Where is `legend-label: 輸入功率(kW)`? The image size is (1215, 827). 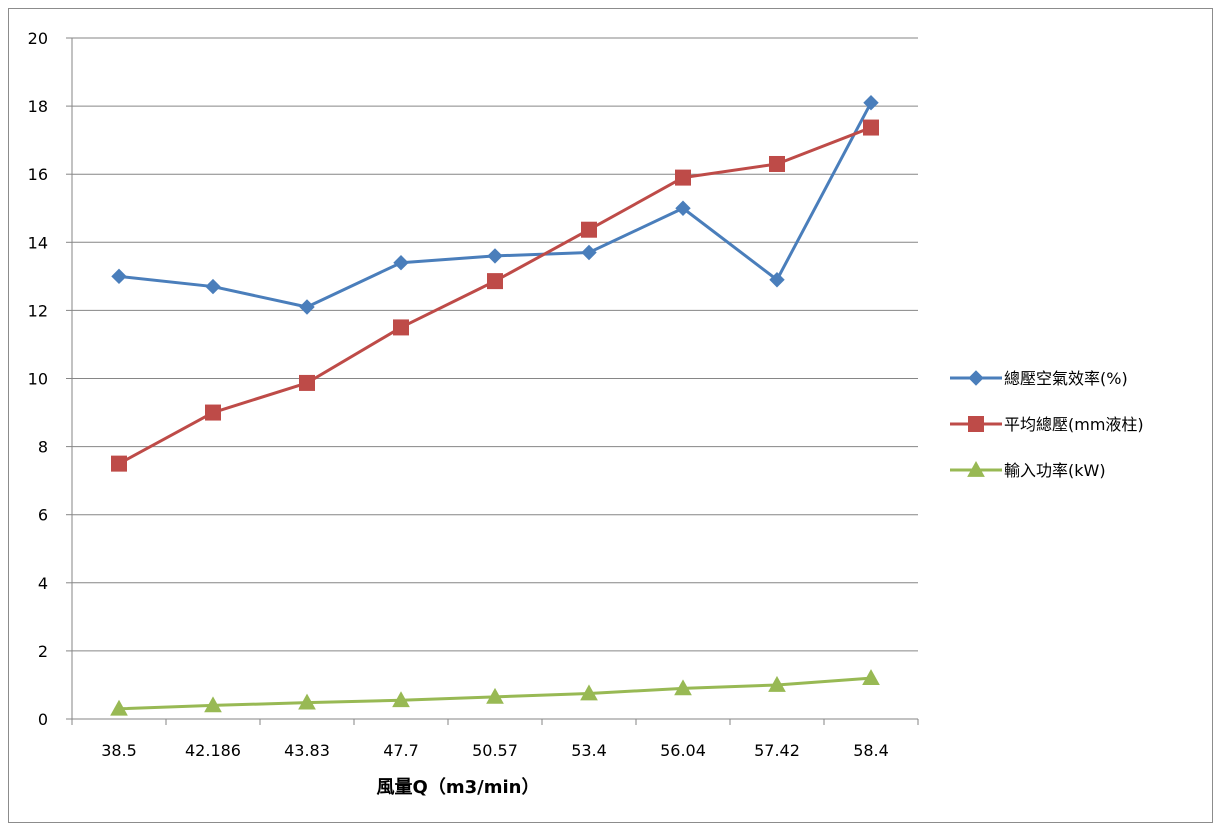
legend-label: 輸入功率(kW) is located at coordinates (1055, 470).